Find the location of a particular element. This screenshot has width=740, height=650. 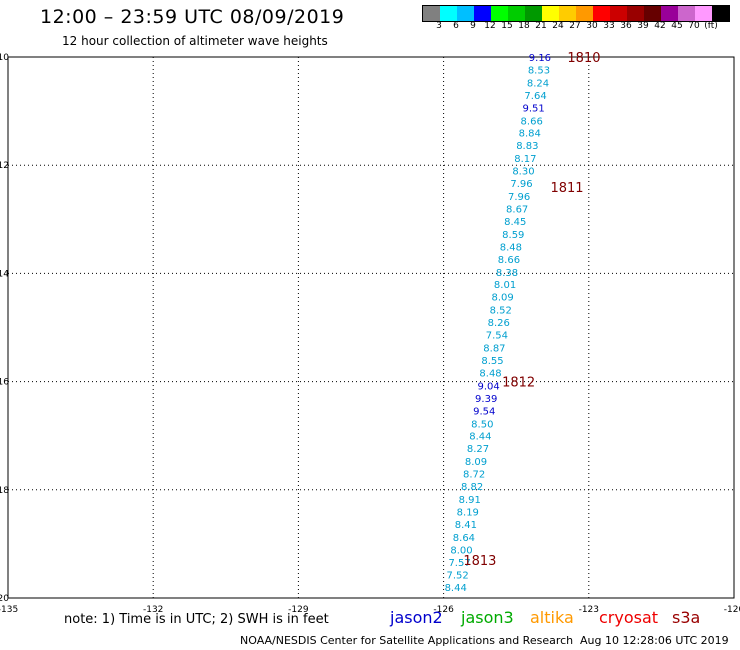

page-title: 12:00 – 23:59 UTC 08/09/2019 is located at coordinates (192, 17).